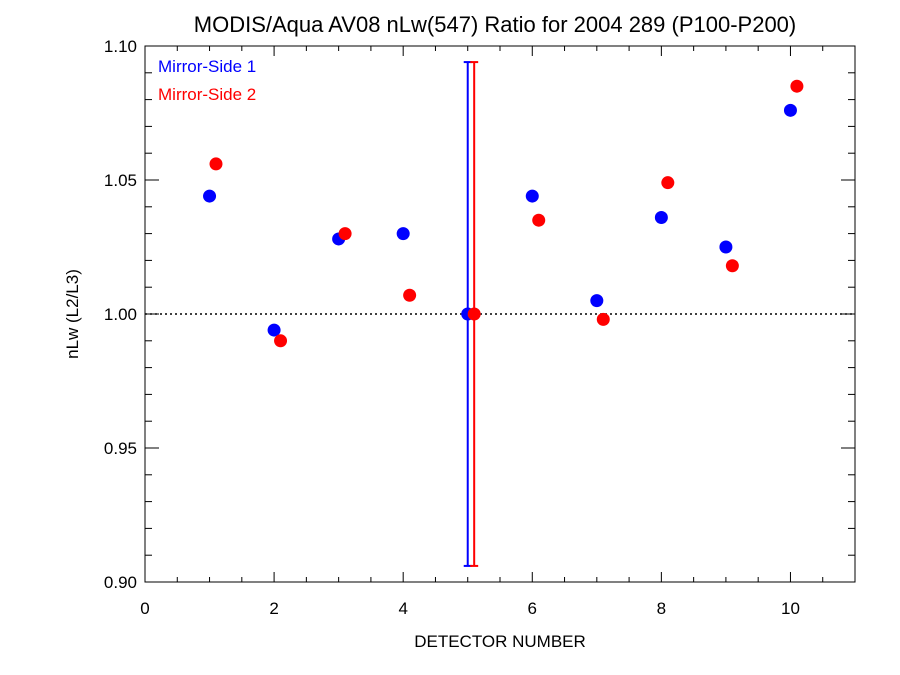 Image resolution: width=900 pixels, height=675 pixels. Describe the element at coordinates (273, 608) in the screenshot. I see `x-tick-label: 2` at that location.